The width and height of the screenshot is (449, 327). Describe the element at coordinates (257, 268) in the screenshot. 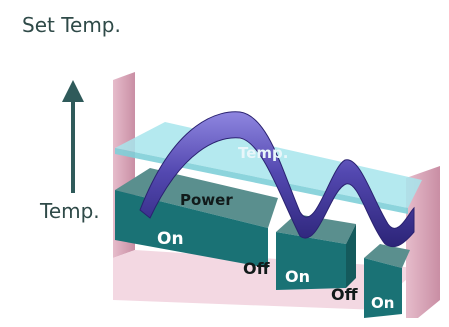

I see `off-label-1: Off` at that location.